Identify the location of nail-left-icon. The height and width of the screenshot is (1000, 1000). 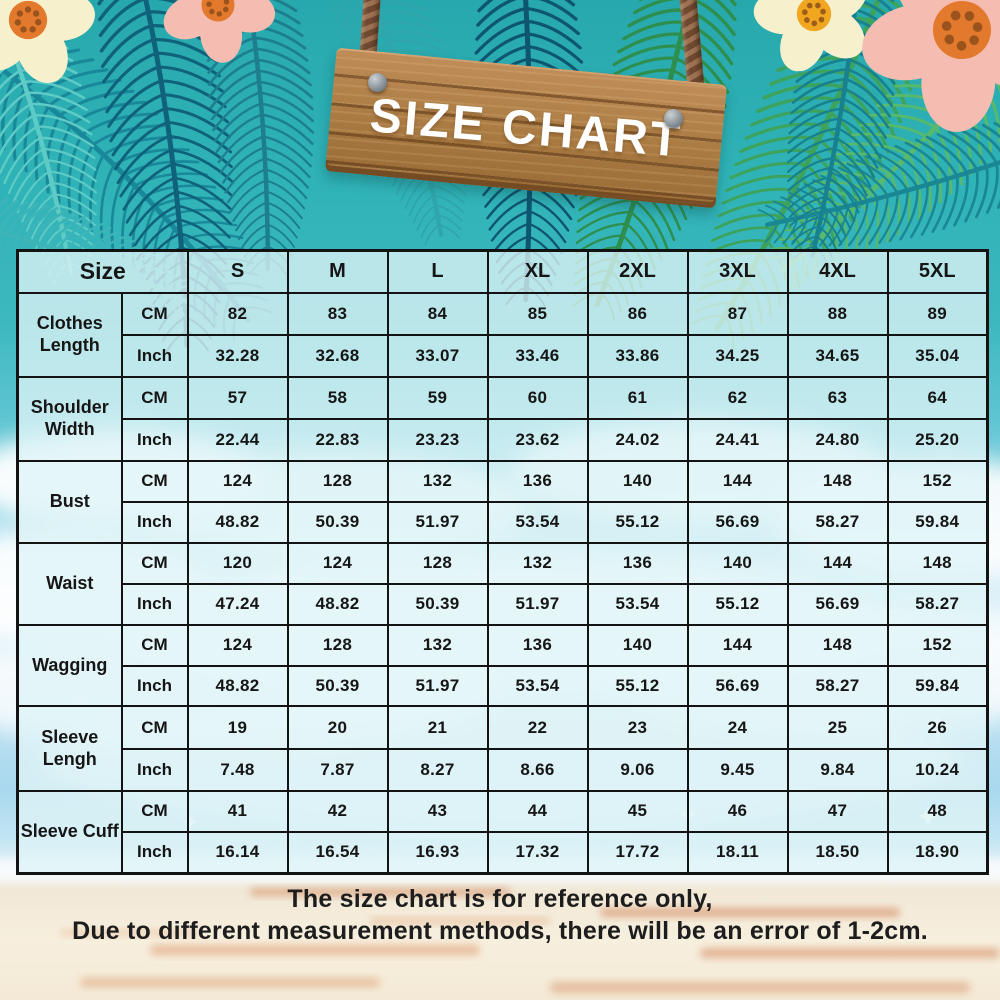
(377, 82).